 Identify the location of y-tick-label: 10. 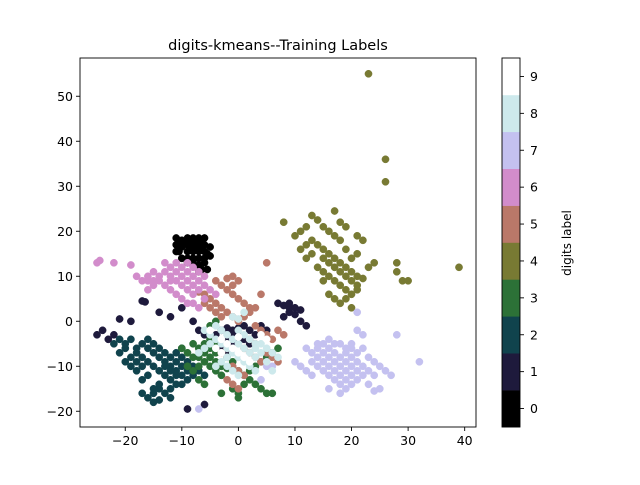
(65, 276).